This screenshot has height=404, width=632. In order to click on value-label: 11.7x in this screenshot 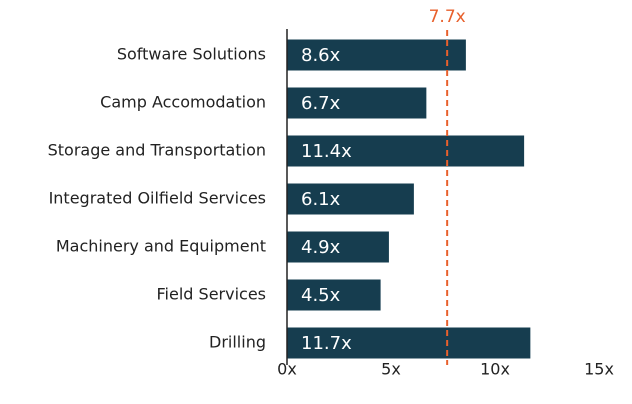, I will do `click(326, 343)`.